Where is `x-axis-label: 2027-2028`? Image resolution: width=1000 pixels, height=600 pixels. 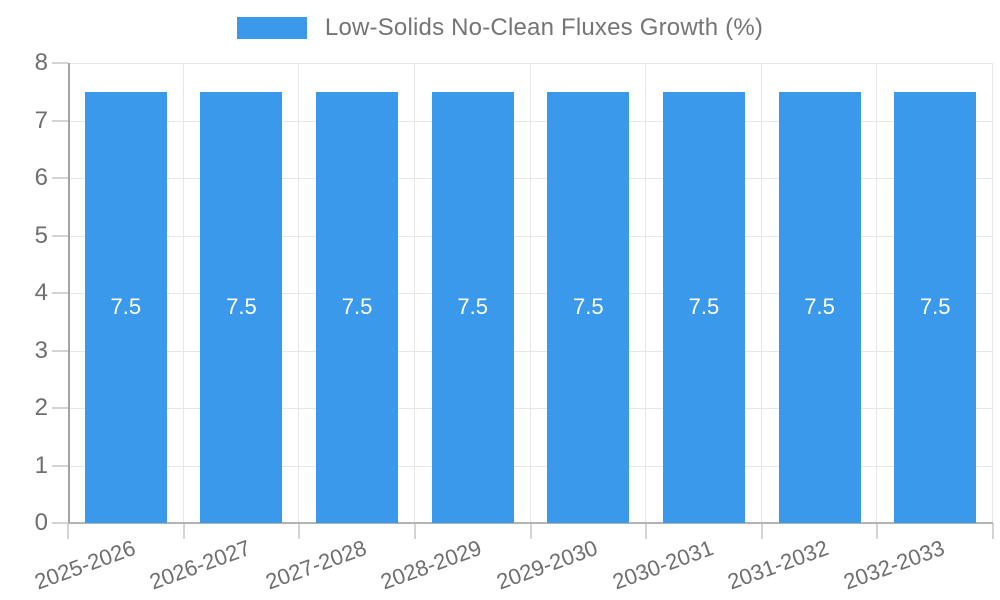
x-axis-label: 2027-2028 is located at coordinates (316, 565).